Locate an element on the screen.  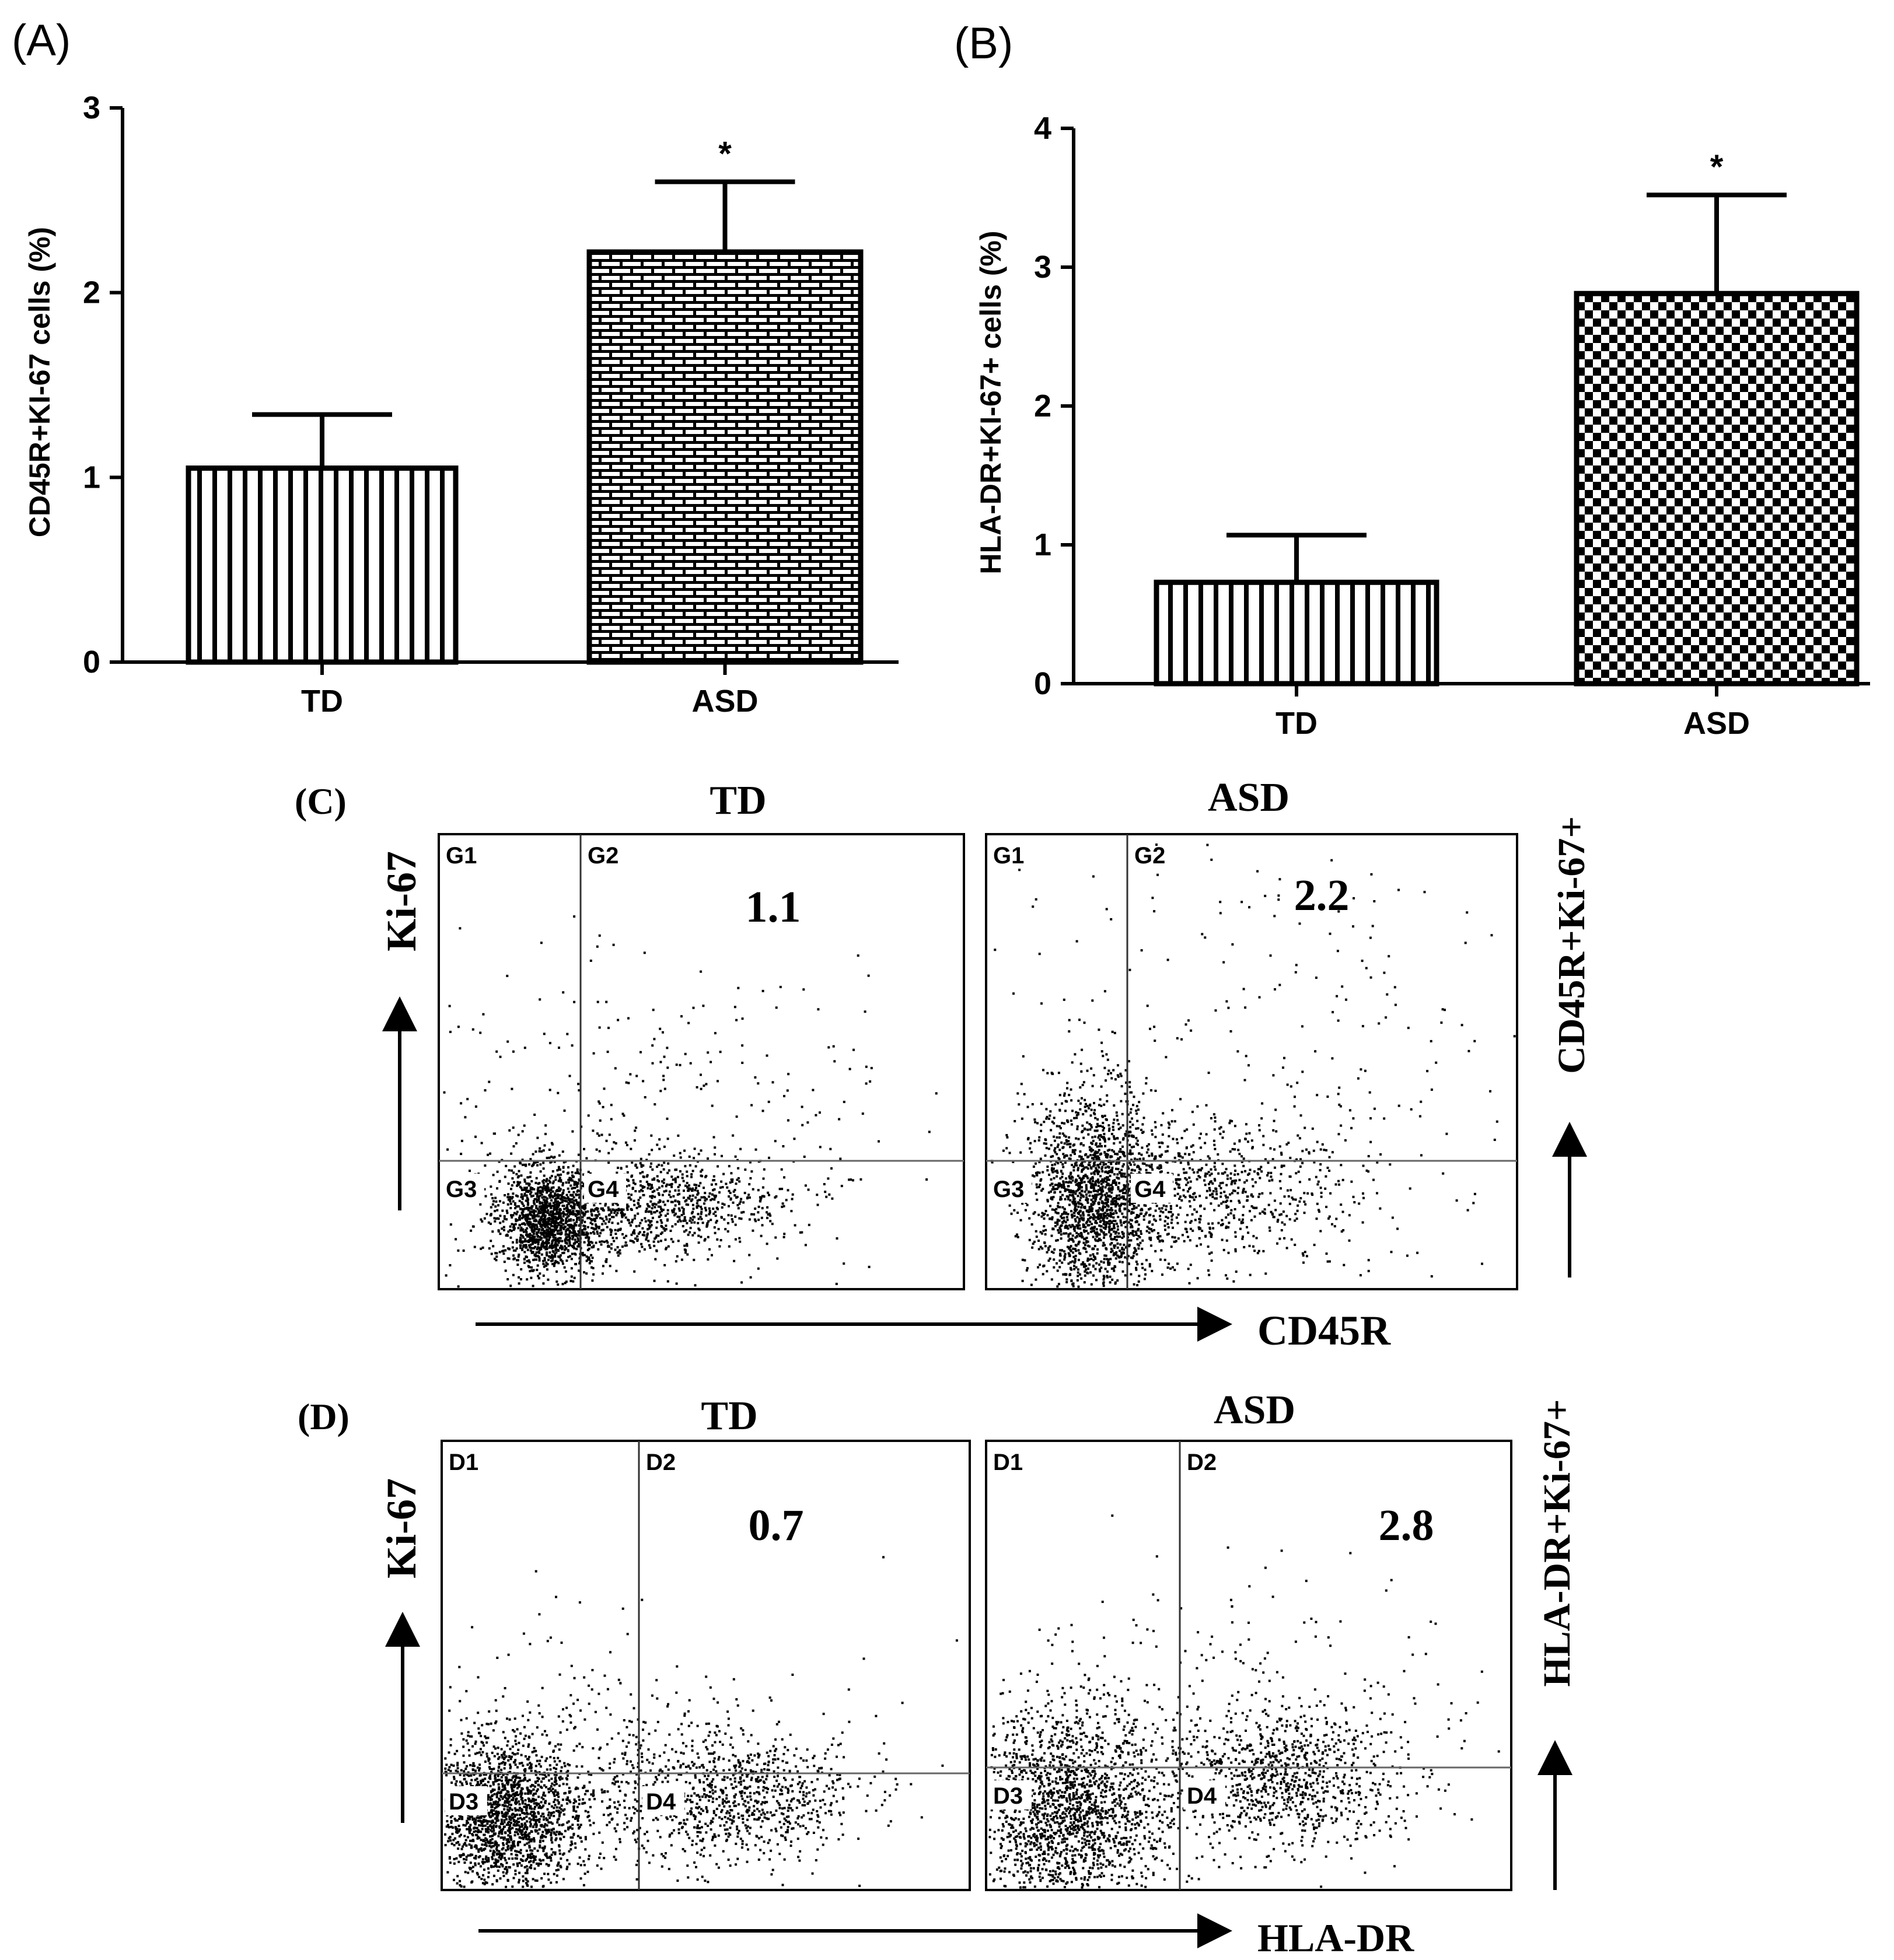
quadrant-value: 2.8 is located at coordinates (1406, 1525).